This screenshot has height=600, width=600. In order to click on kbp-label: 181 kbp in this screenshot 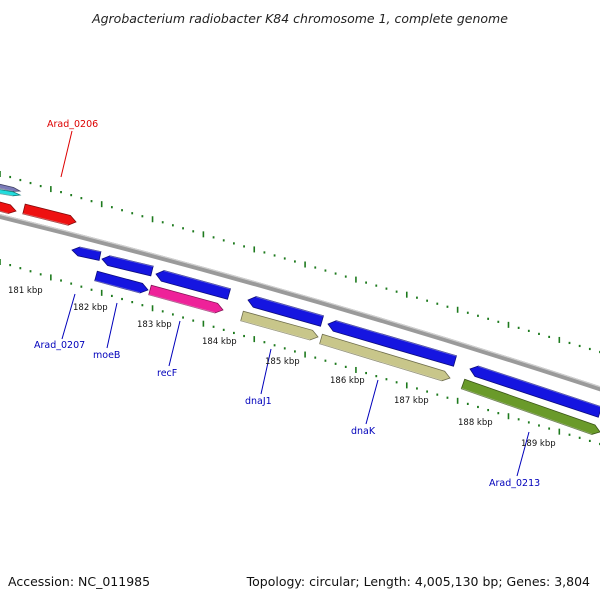, I will do `click(25, 291)`.